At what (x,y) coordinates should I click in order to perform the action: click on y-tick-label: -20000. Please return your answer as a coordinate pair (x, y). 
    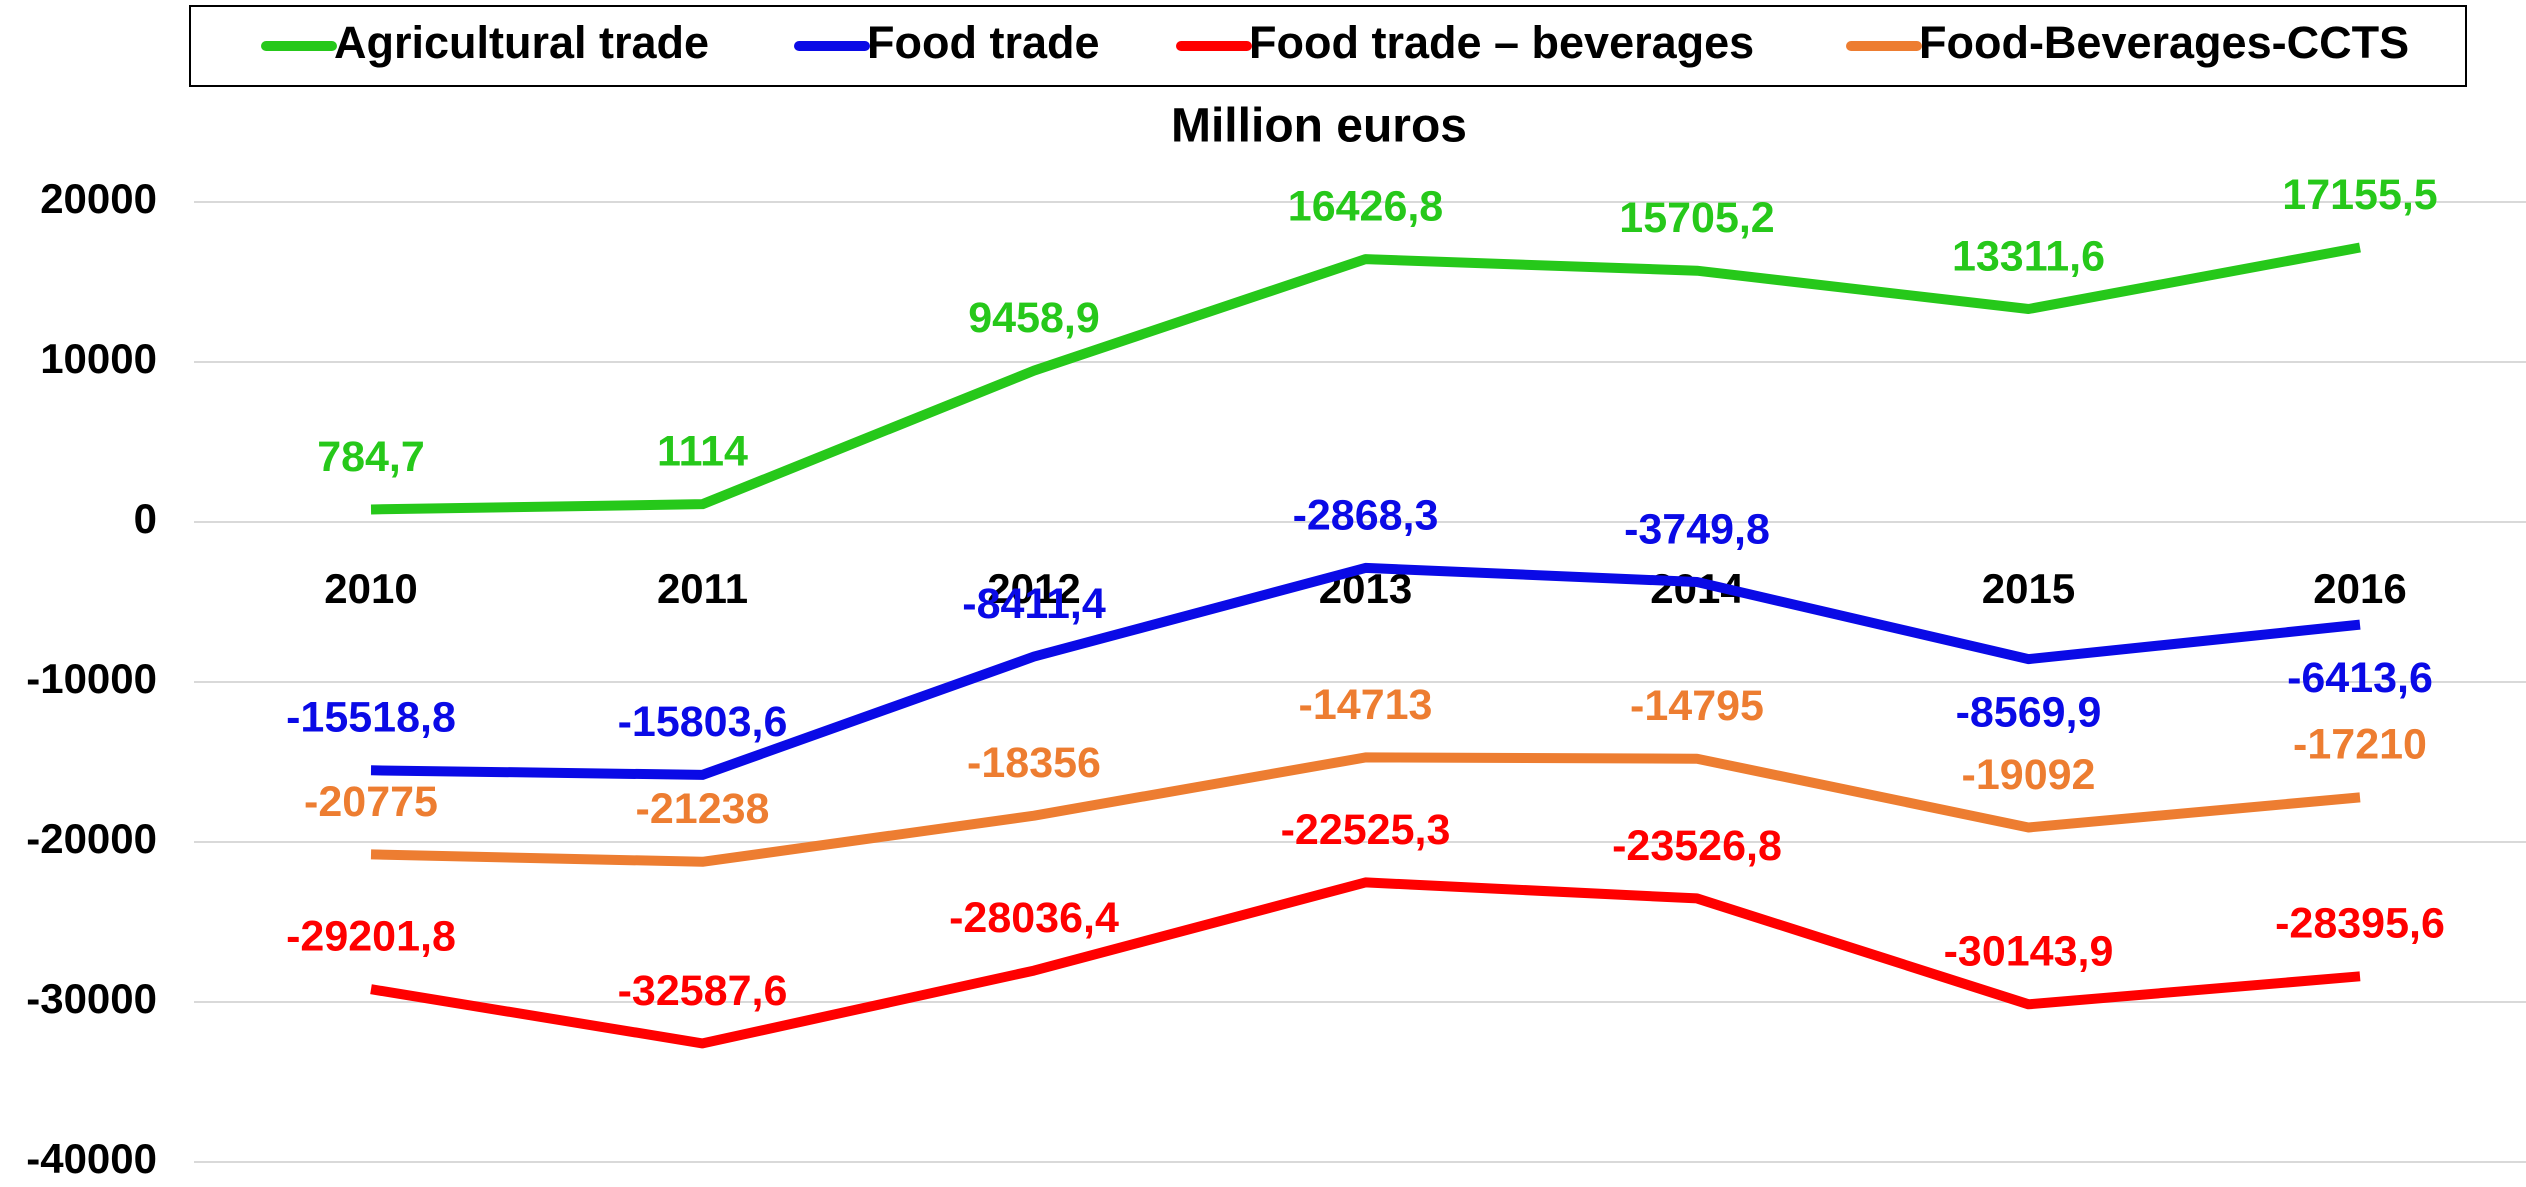
    Looking at the image, I should click on (91, 838).